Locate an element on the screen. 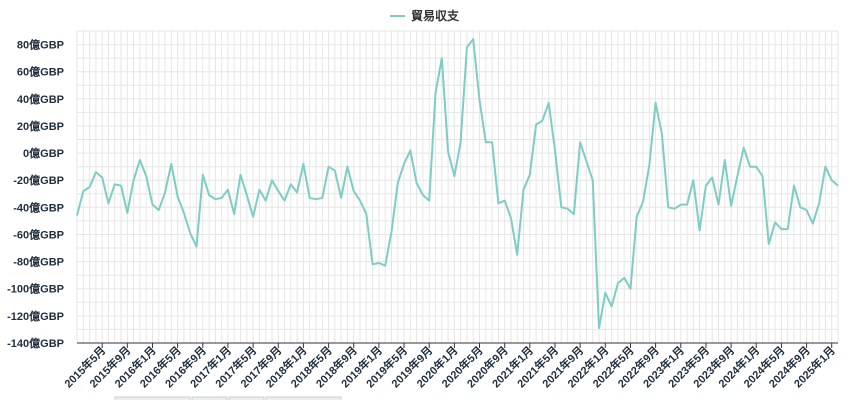  bottom-scroll-area is located at coordinates (228, 398).